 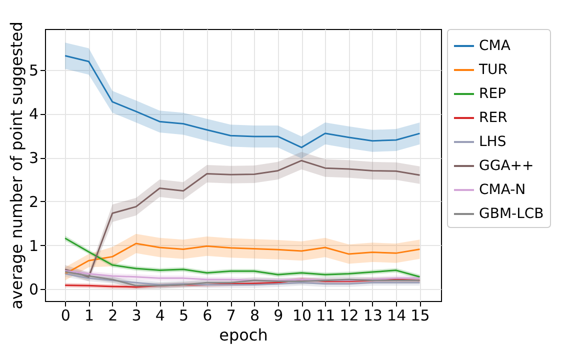 What do you see at coordinates (492, 94) in the screenshot?
I see `legend-label: REP` at bounding box center [492, 94].